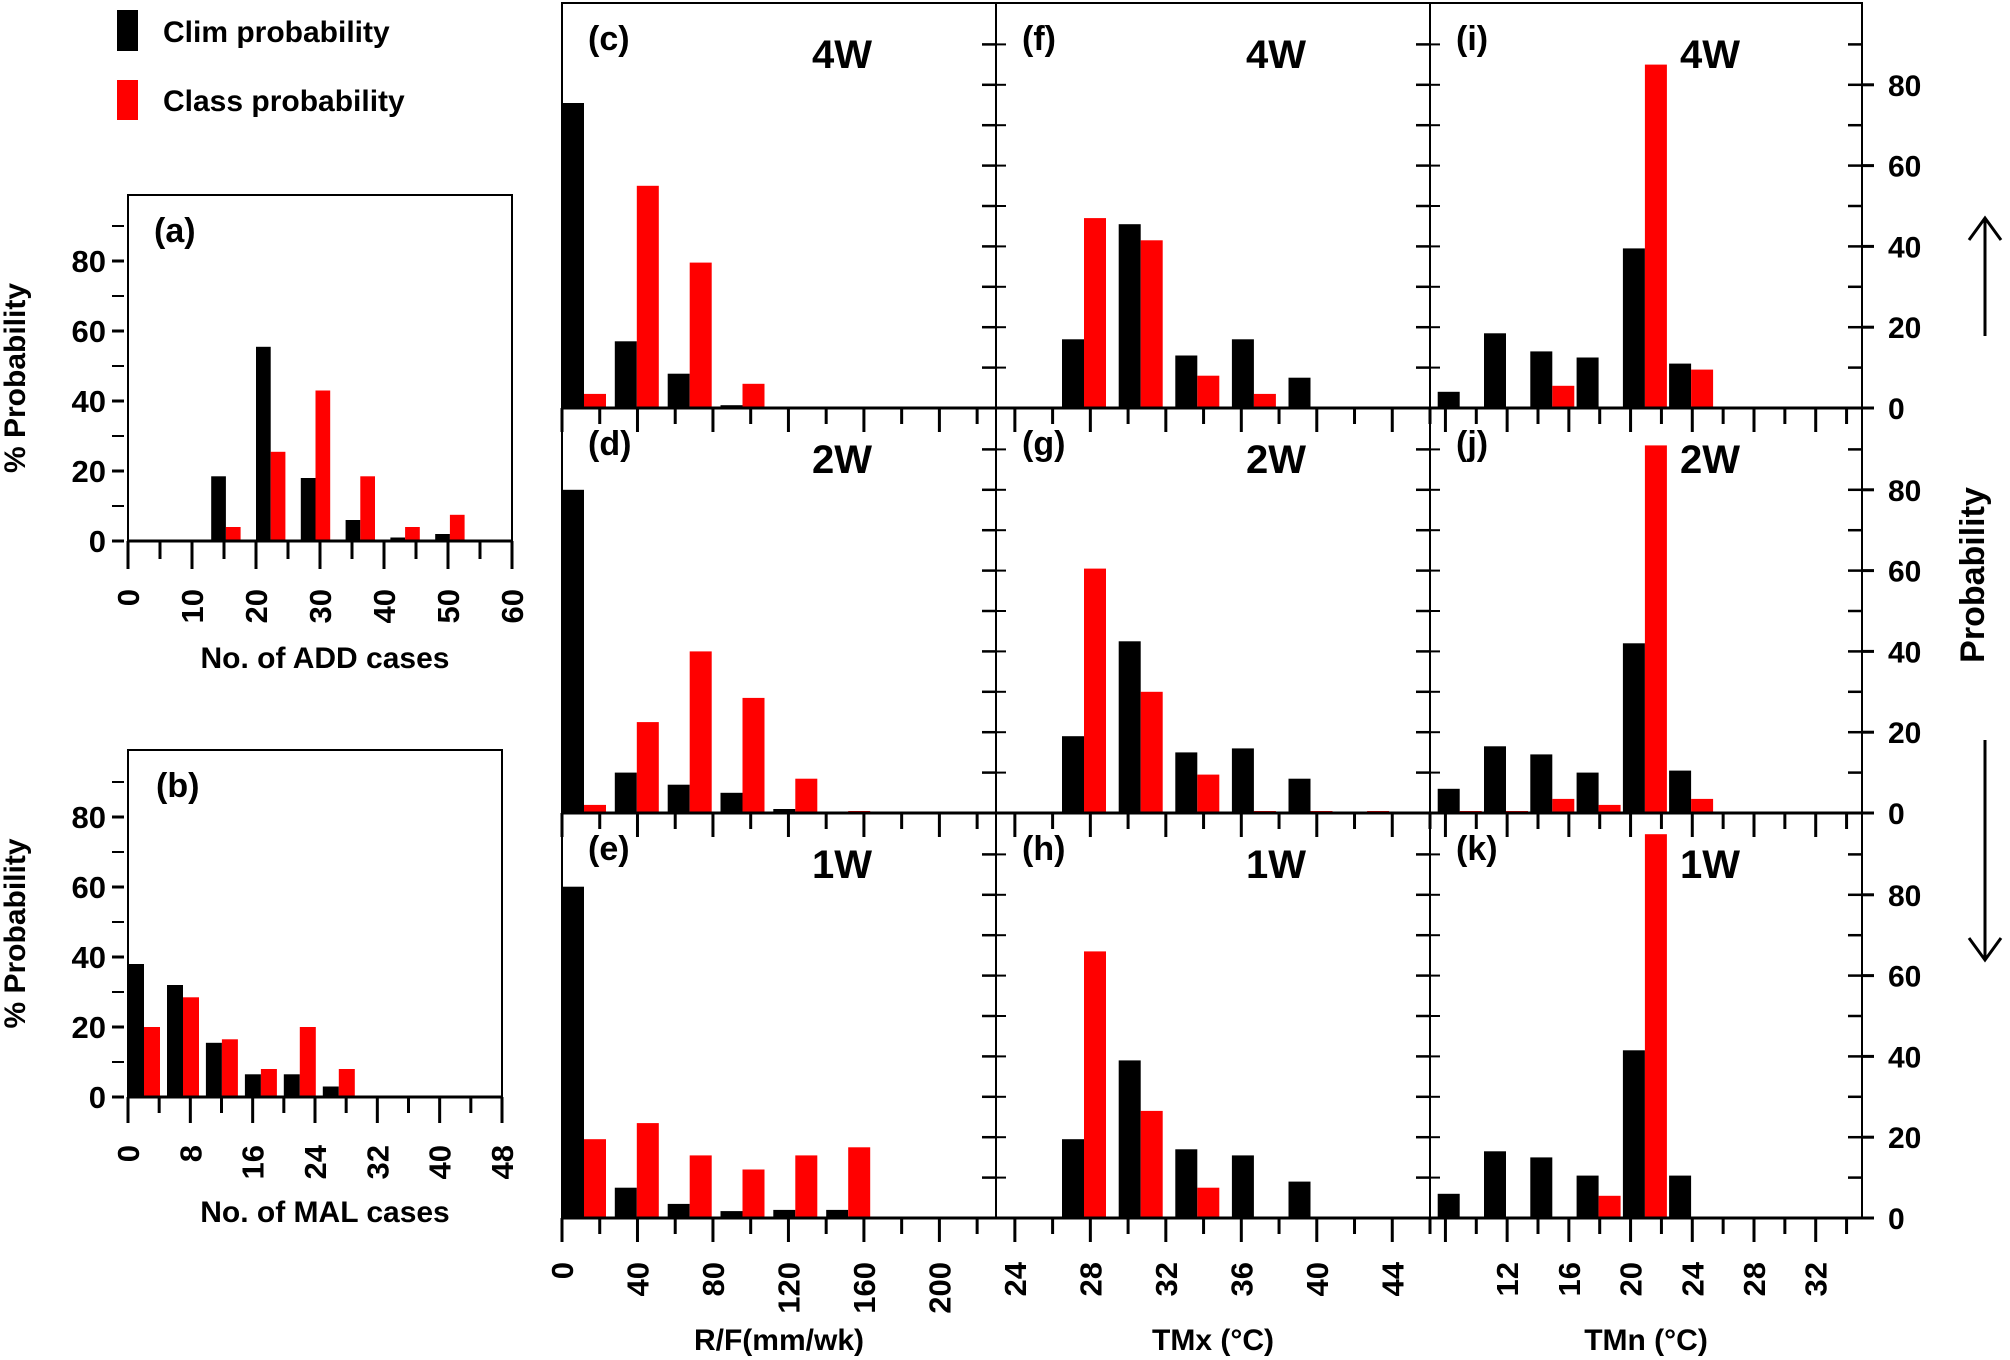 The image size is (2010, 1360). I want to click on x-tick-label: 60, so click(512, 606).